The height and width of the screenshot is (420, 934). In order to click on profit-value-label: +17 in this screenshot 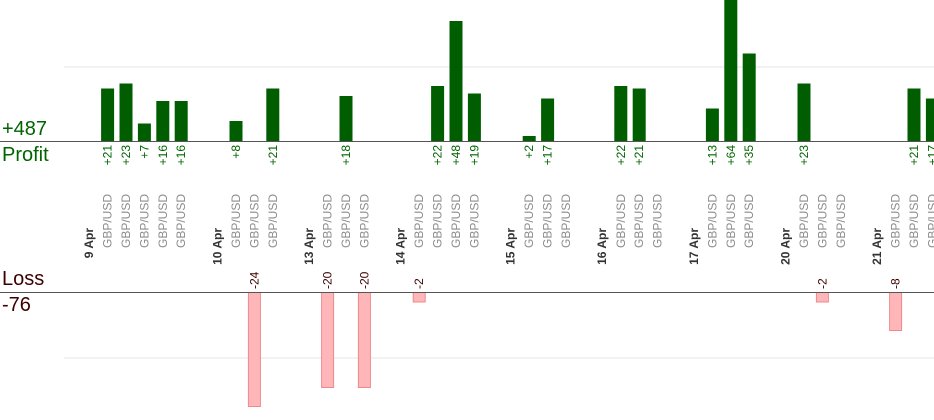, I will do `click(929, 155)`.